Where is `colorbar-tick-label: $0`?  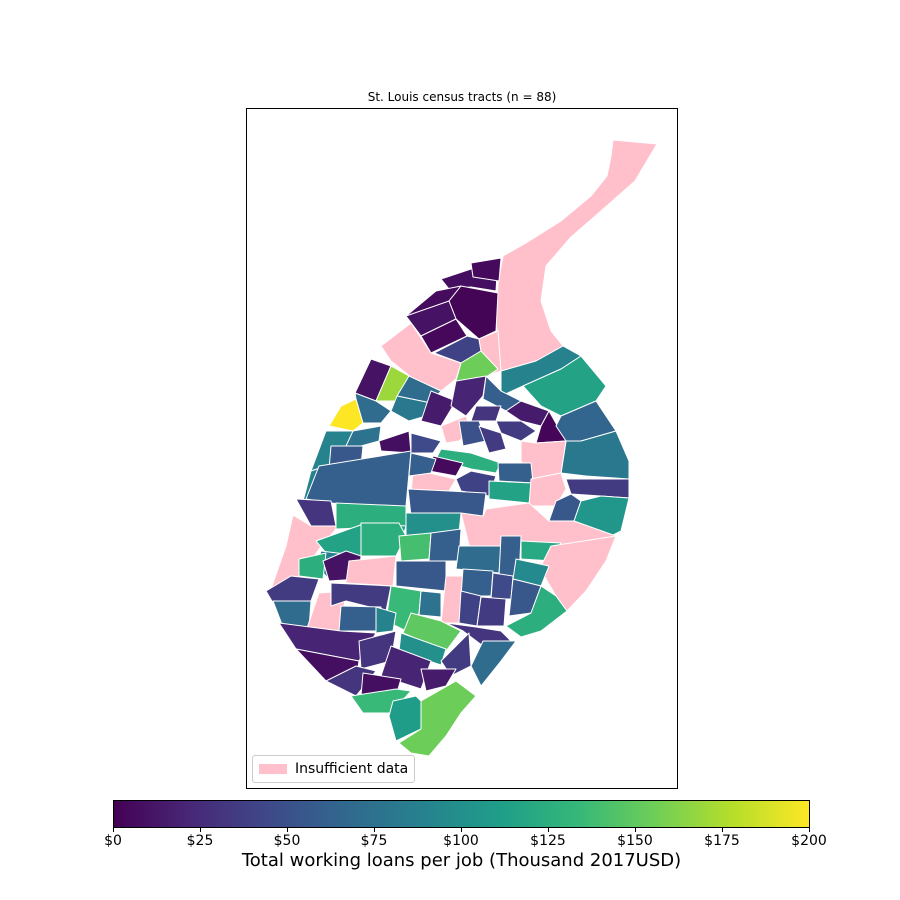 colorbar-tick-label: $0 is located at coordinates (113, 841).